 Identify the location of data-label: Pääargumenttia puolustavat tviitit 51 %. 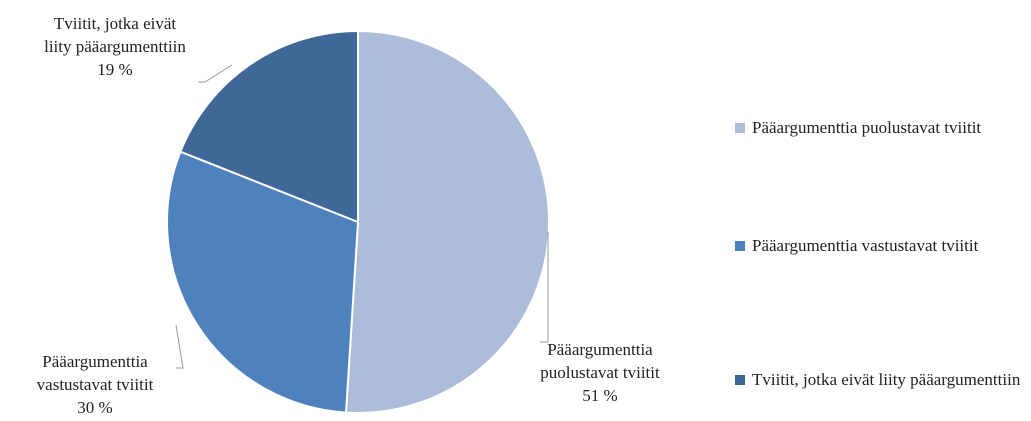
(600, 372).